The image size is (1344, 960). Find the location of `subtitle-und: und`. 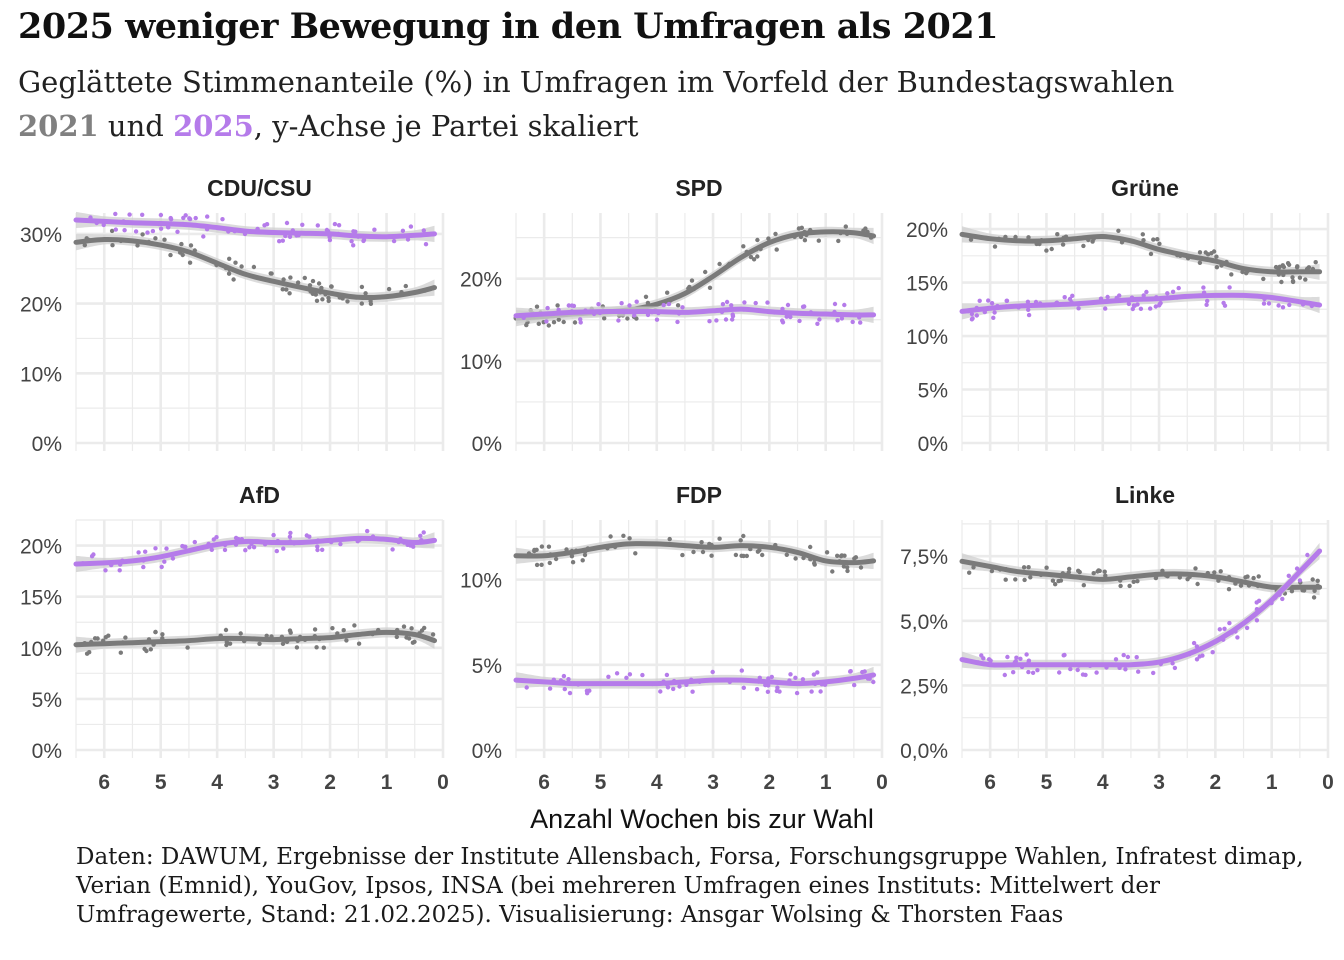

subtitle-und: und is located at coordinates (136, 126).